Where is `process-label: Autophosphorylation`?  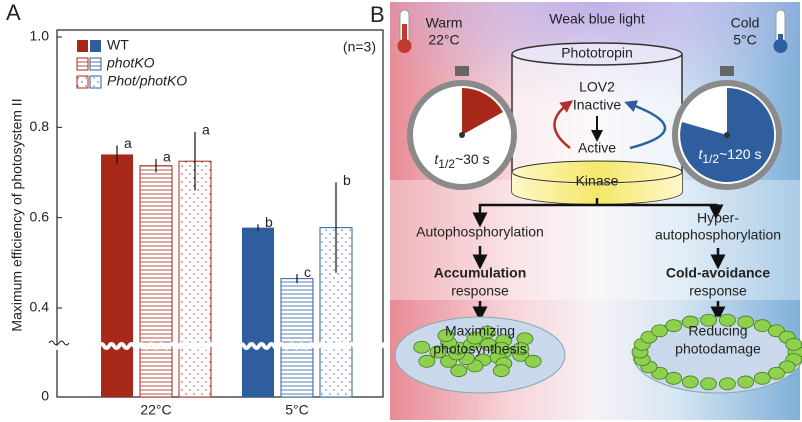
process-label: Autophosphorylation is located at coordinates (480, 232).